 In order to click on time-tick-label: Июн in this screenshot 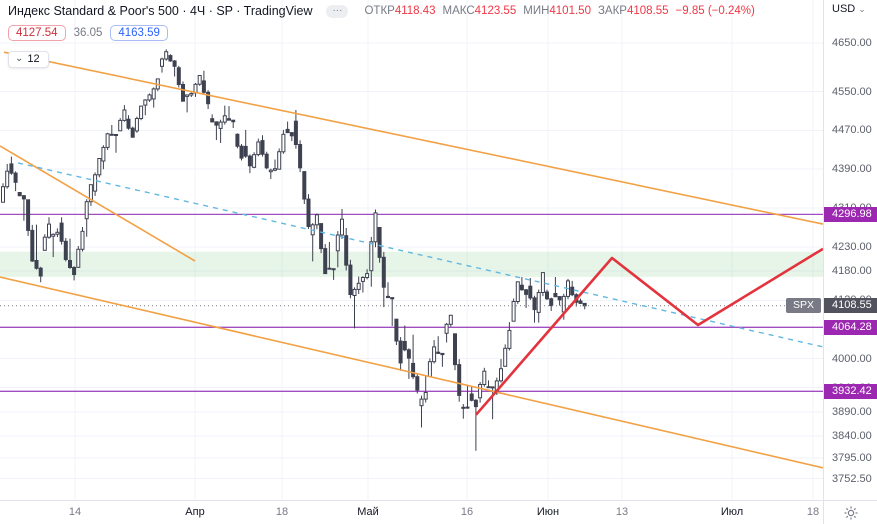, I will do `click(548, 512)`.